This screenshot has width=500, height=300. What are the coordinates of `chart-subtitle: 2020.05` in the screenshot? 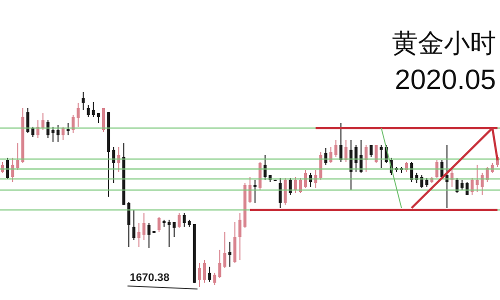 It's located at (445, 80).